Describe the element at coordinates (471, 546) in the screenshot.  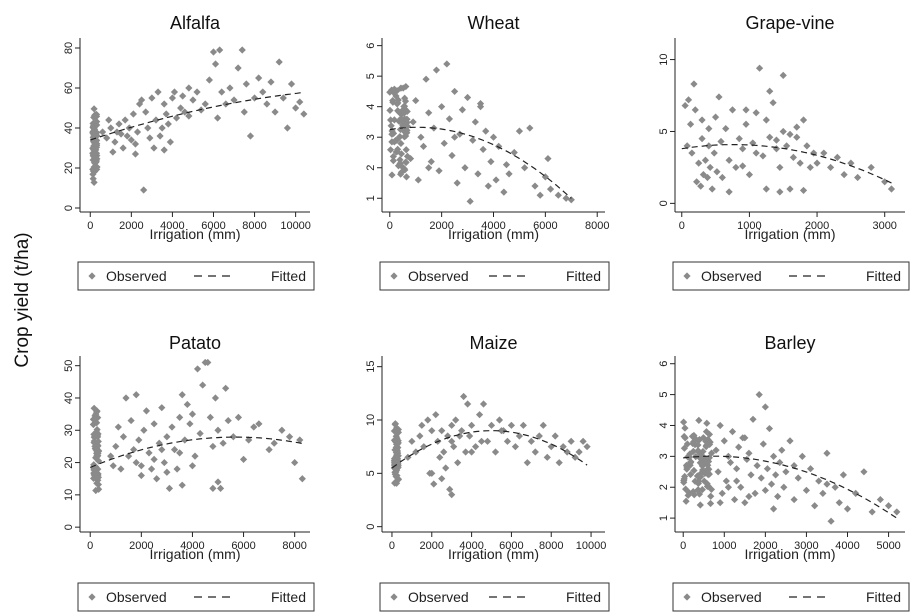
I see `x-tick-label: 4000` at that location.